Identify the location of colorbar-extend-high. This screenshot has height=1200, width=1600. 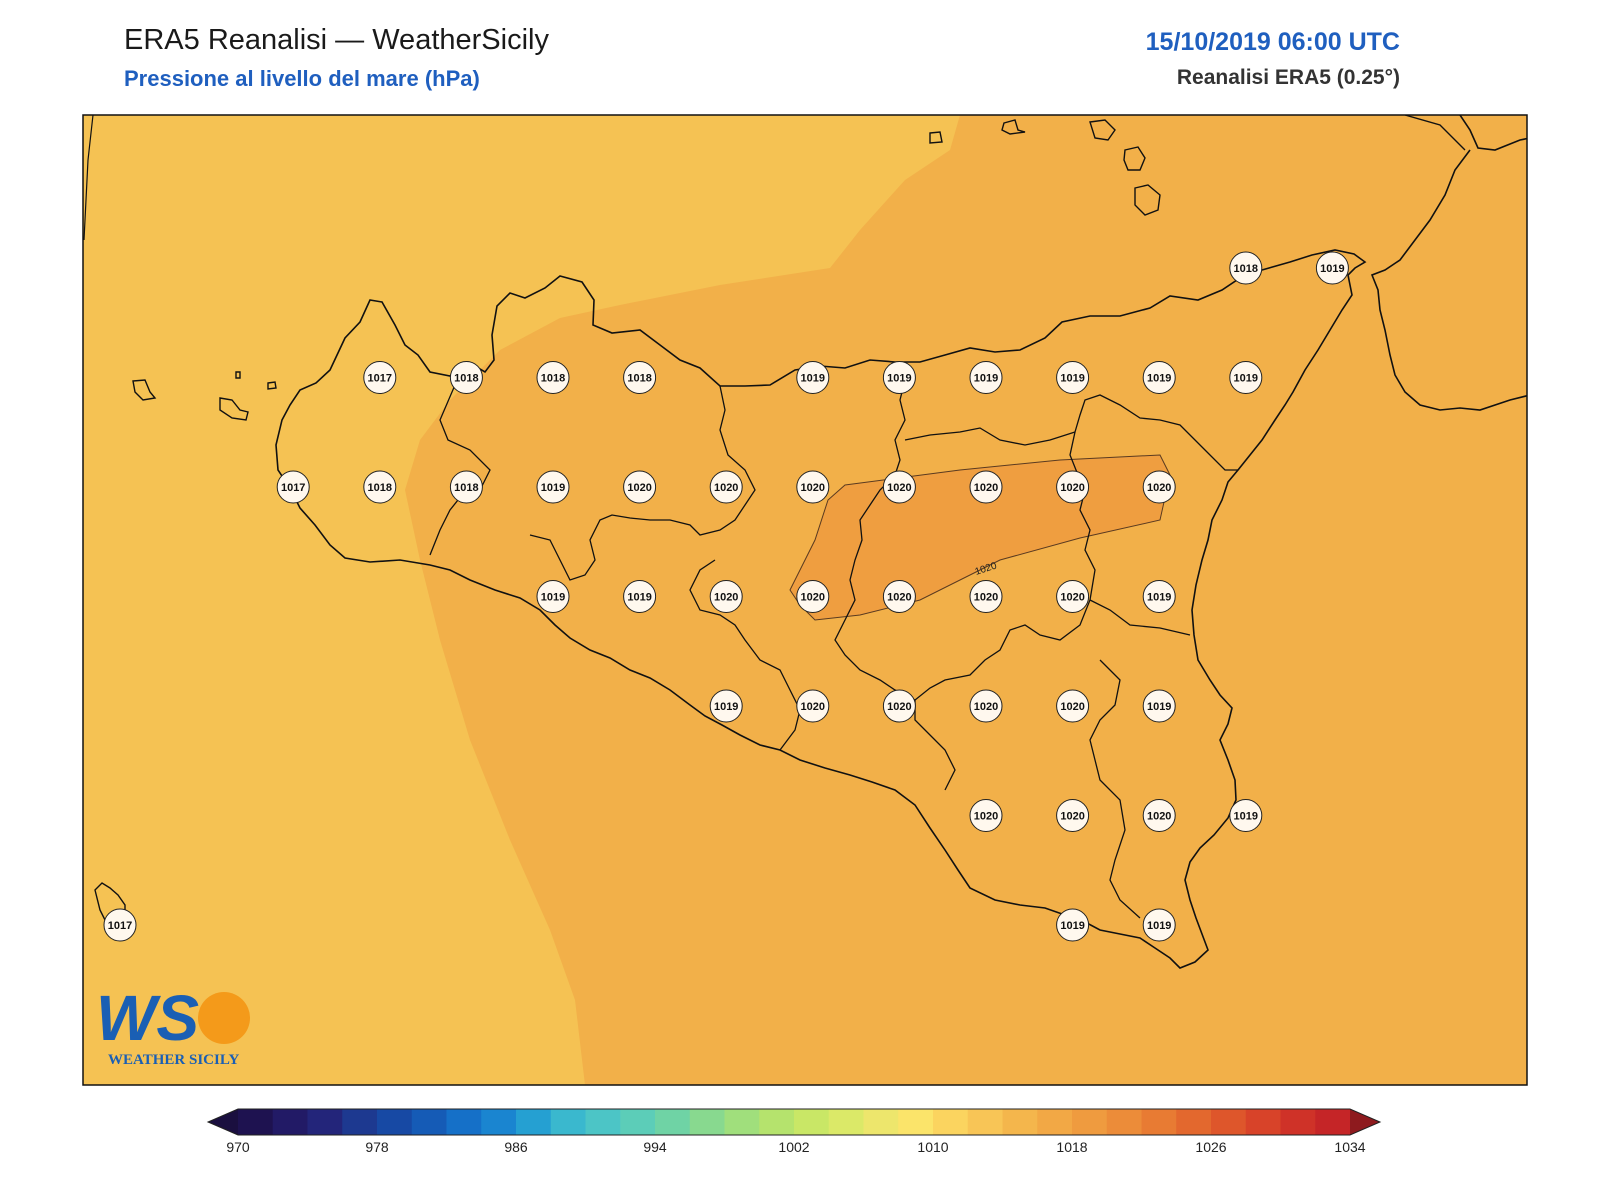
(1365, 1122).